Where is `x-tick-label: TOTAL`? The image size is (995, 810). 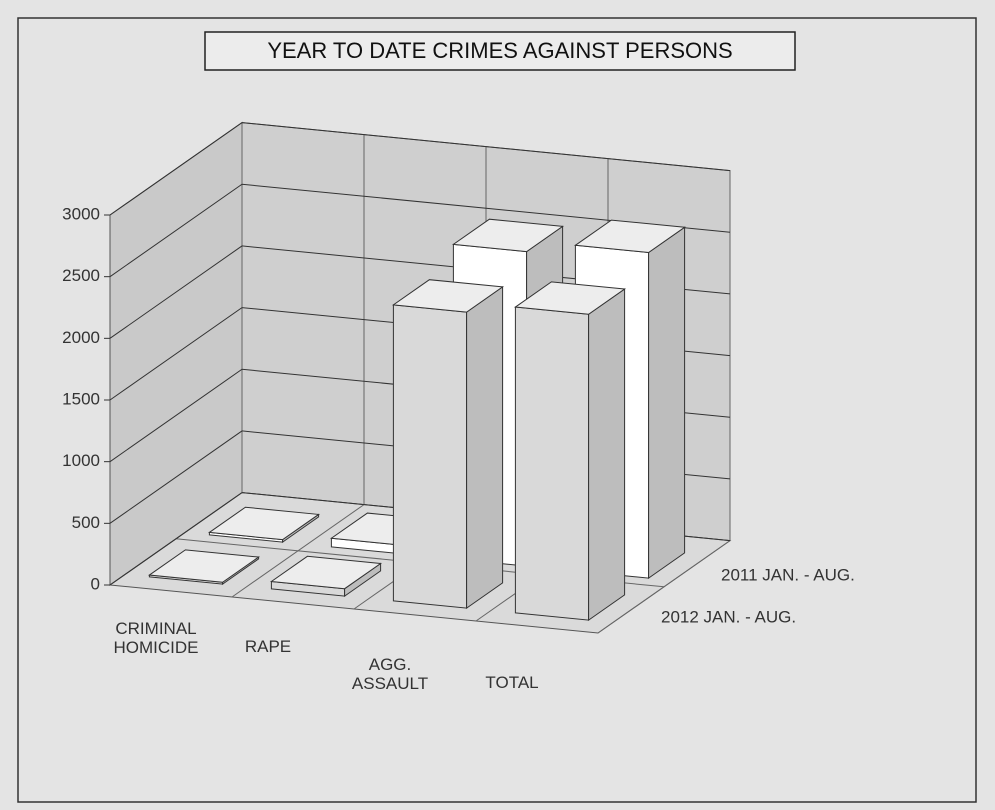
x-tick-label: TOTAL is located at coordinates (512, 682).